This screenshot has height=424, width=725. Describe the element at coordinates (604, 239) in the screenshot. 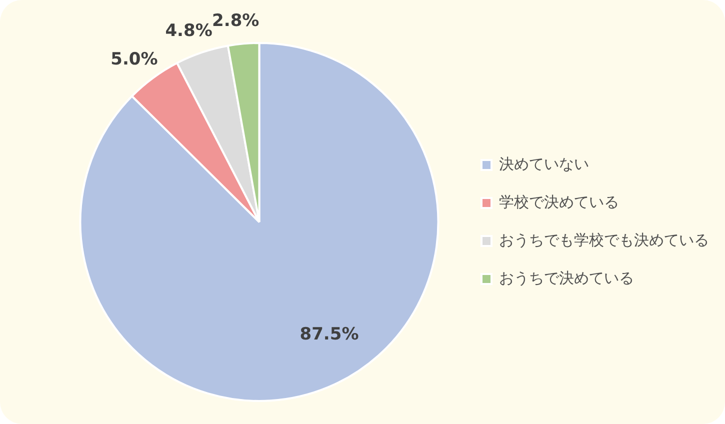

I see `legend-label: おうちでも学校でも決めている` at that location.